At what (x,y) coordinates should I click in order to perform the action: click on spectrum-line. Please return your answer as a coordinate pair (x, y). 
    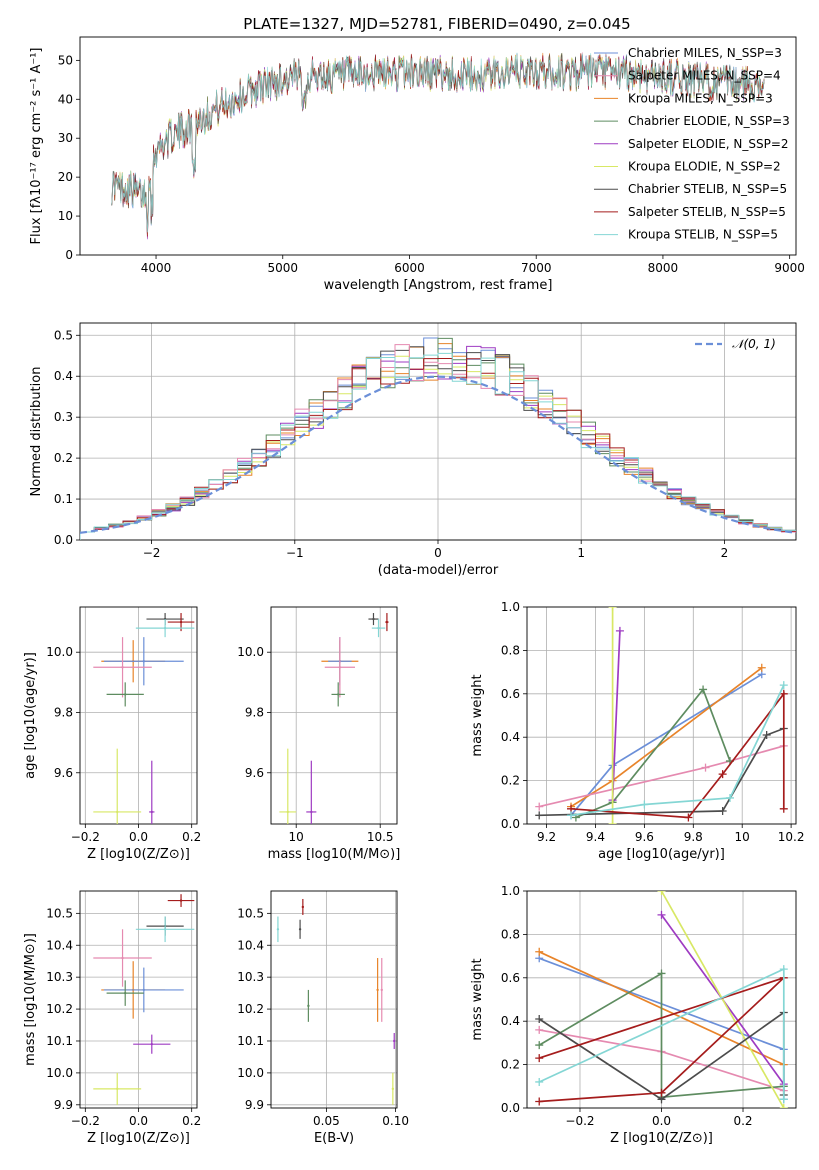
    Looking at the image, I should click on (438, 142).